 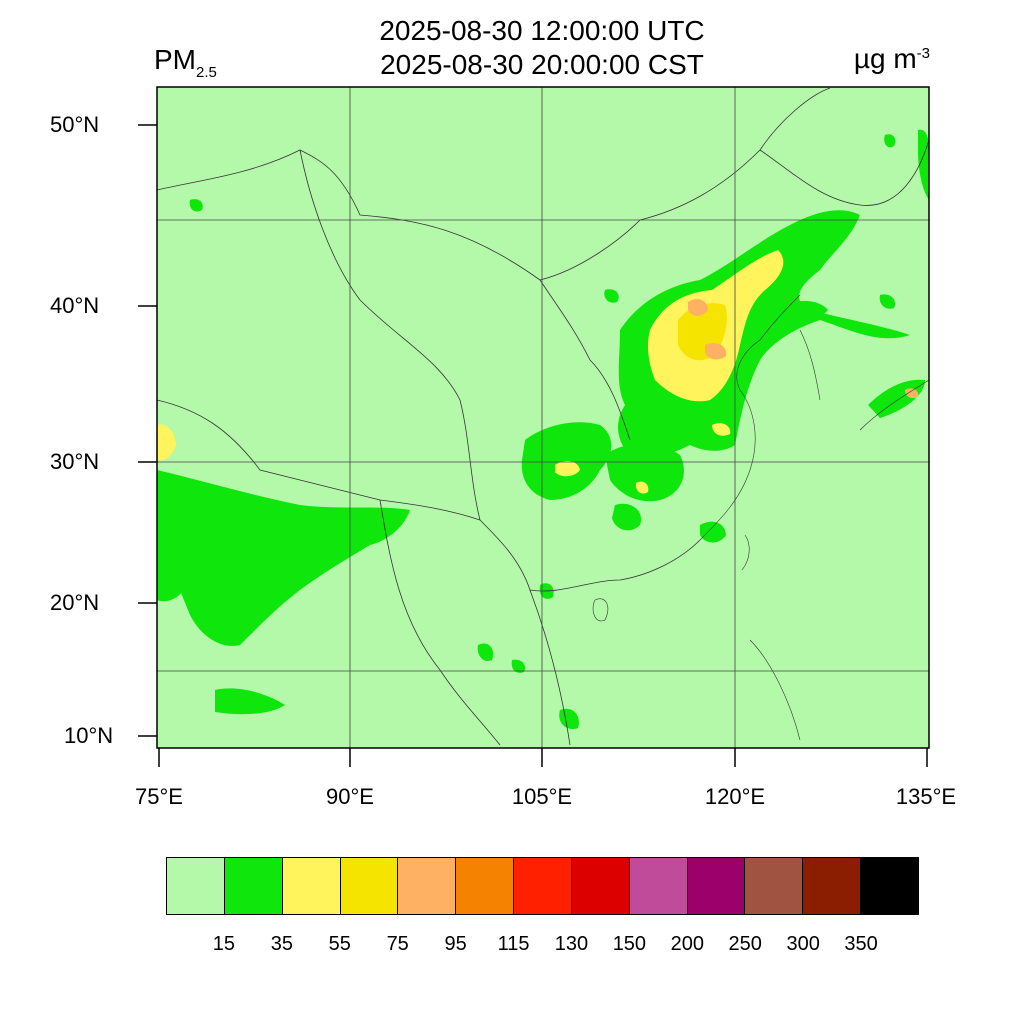 What do you see at coordinates (567, 468) in the screenshot?
I see `sichuan-hotspot` at bounding box center [567, 468].